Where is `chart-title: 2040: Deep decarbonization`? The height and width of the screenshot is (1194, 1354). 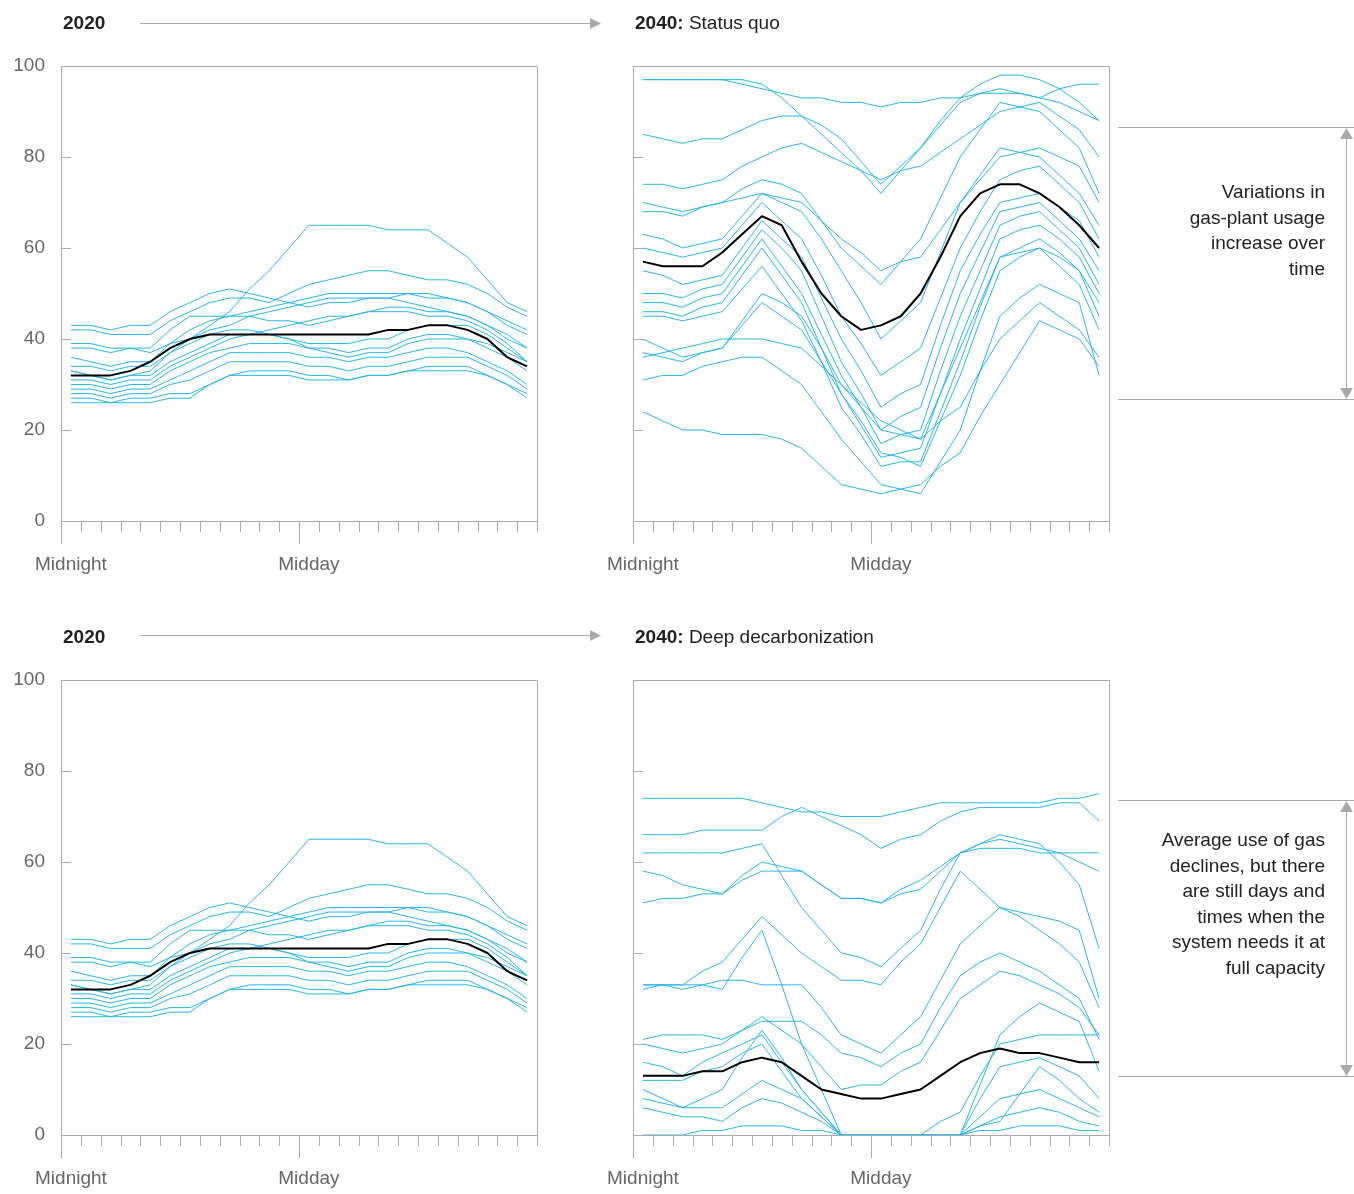 chart-title: 2040: Deep decarbonization is located at coordinates (754, 636).